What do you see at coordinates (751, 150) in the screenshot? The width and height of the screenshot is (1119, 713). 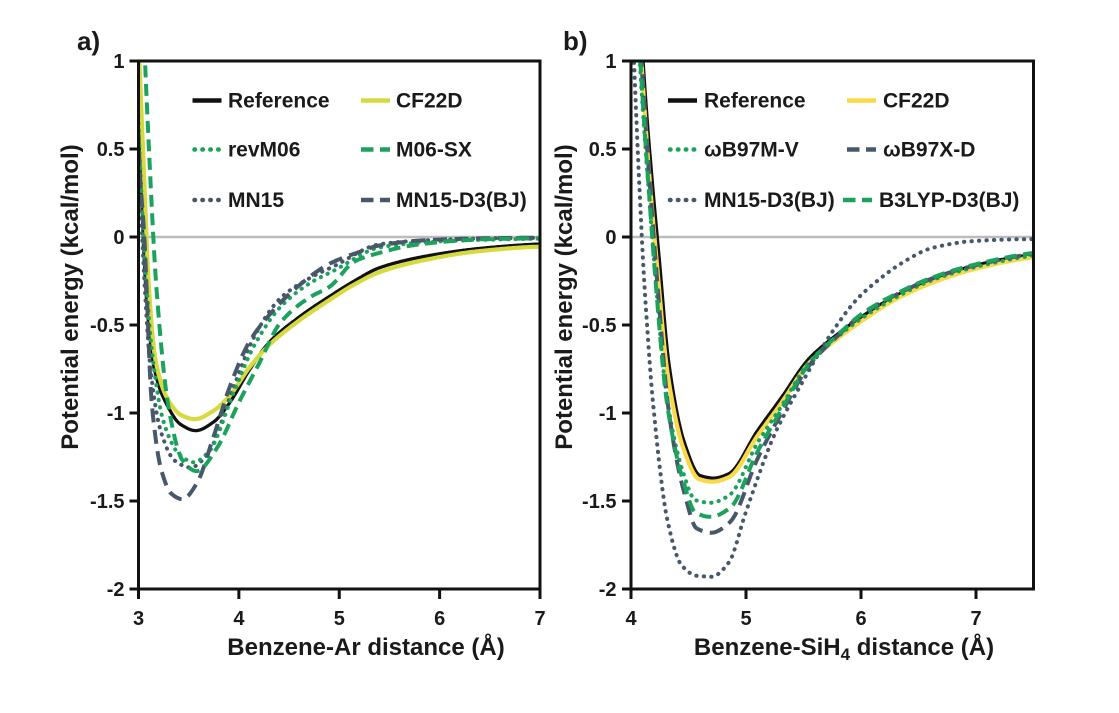 I see `svg-text: ωB97M-V` at bounding box center [751, 150].